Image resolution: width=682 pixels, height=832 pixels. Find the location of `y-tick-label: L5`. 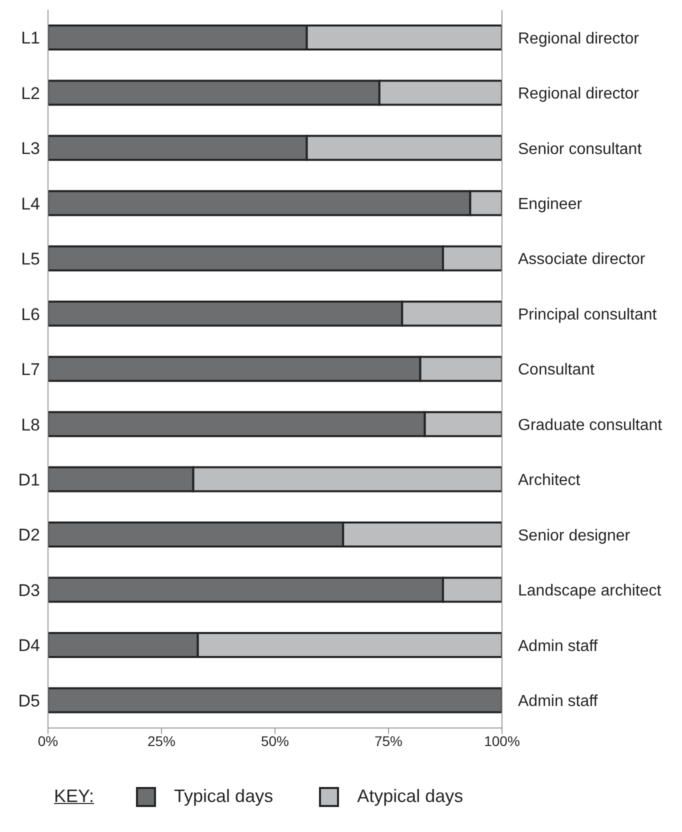

y-tick-label: L5 is located at coordinates (30, 259).